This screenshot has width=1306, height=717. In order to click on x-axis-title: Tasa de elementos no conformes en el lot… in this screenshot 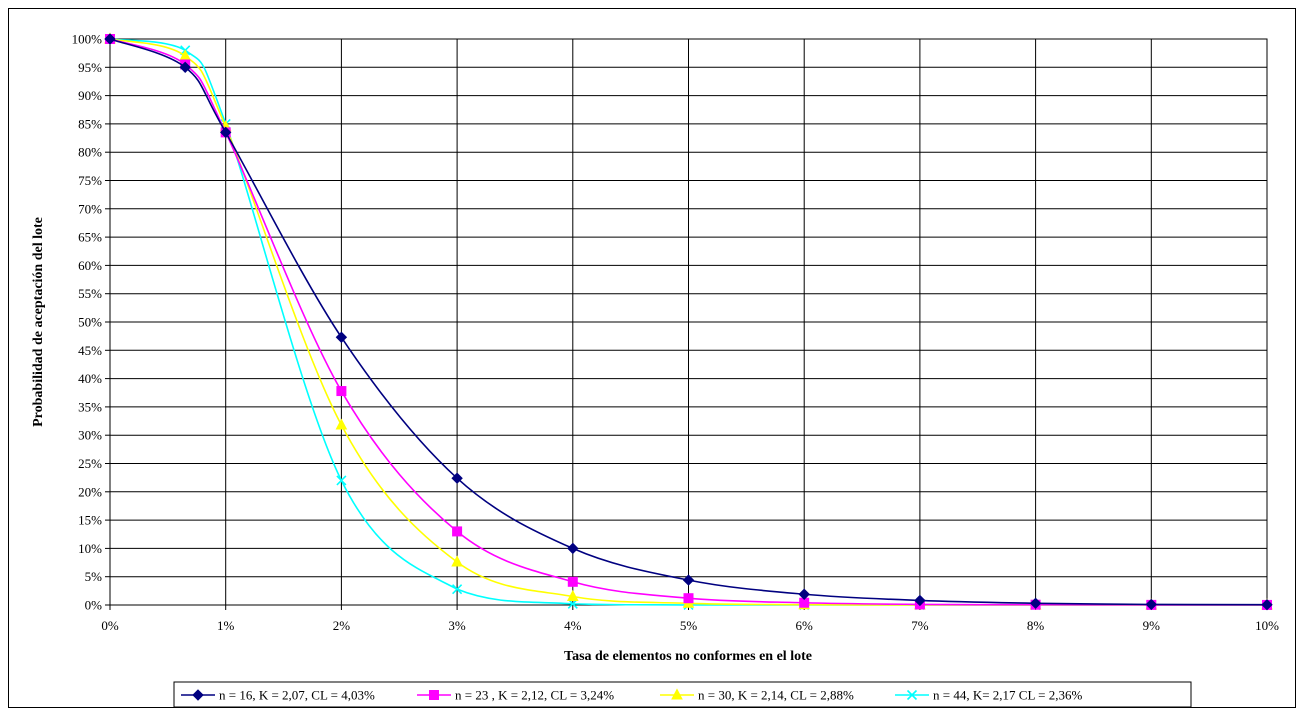, I will do `click(688, 656)`.